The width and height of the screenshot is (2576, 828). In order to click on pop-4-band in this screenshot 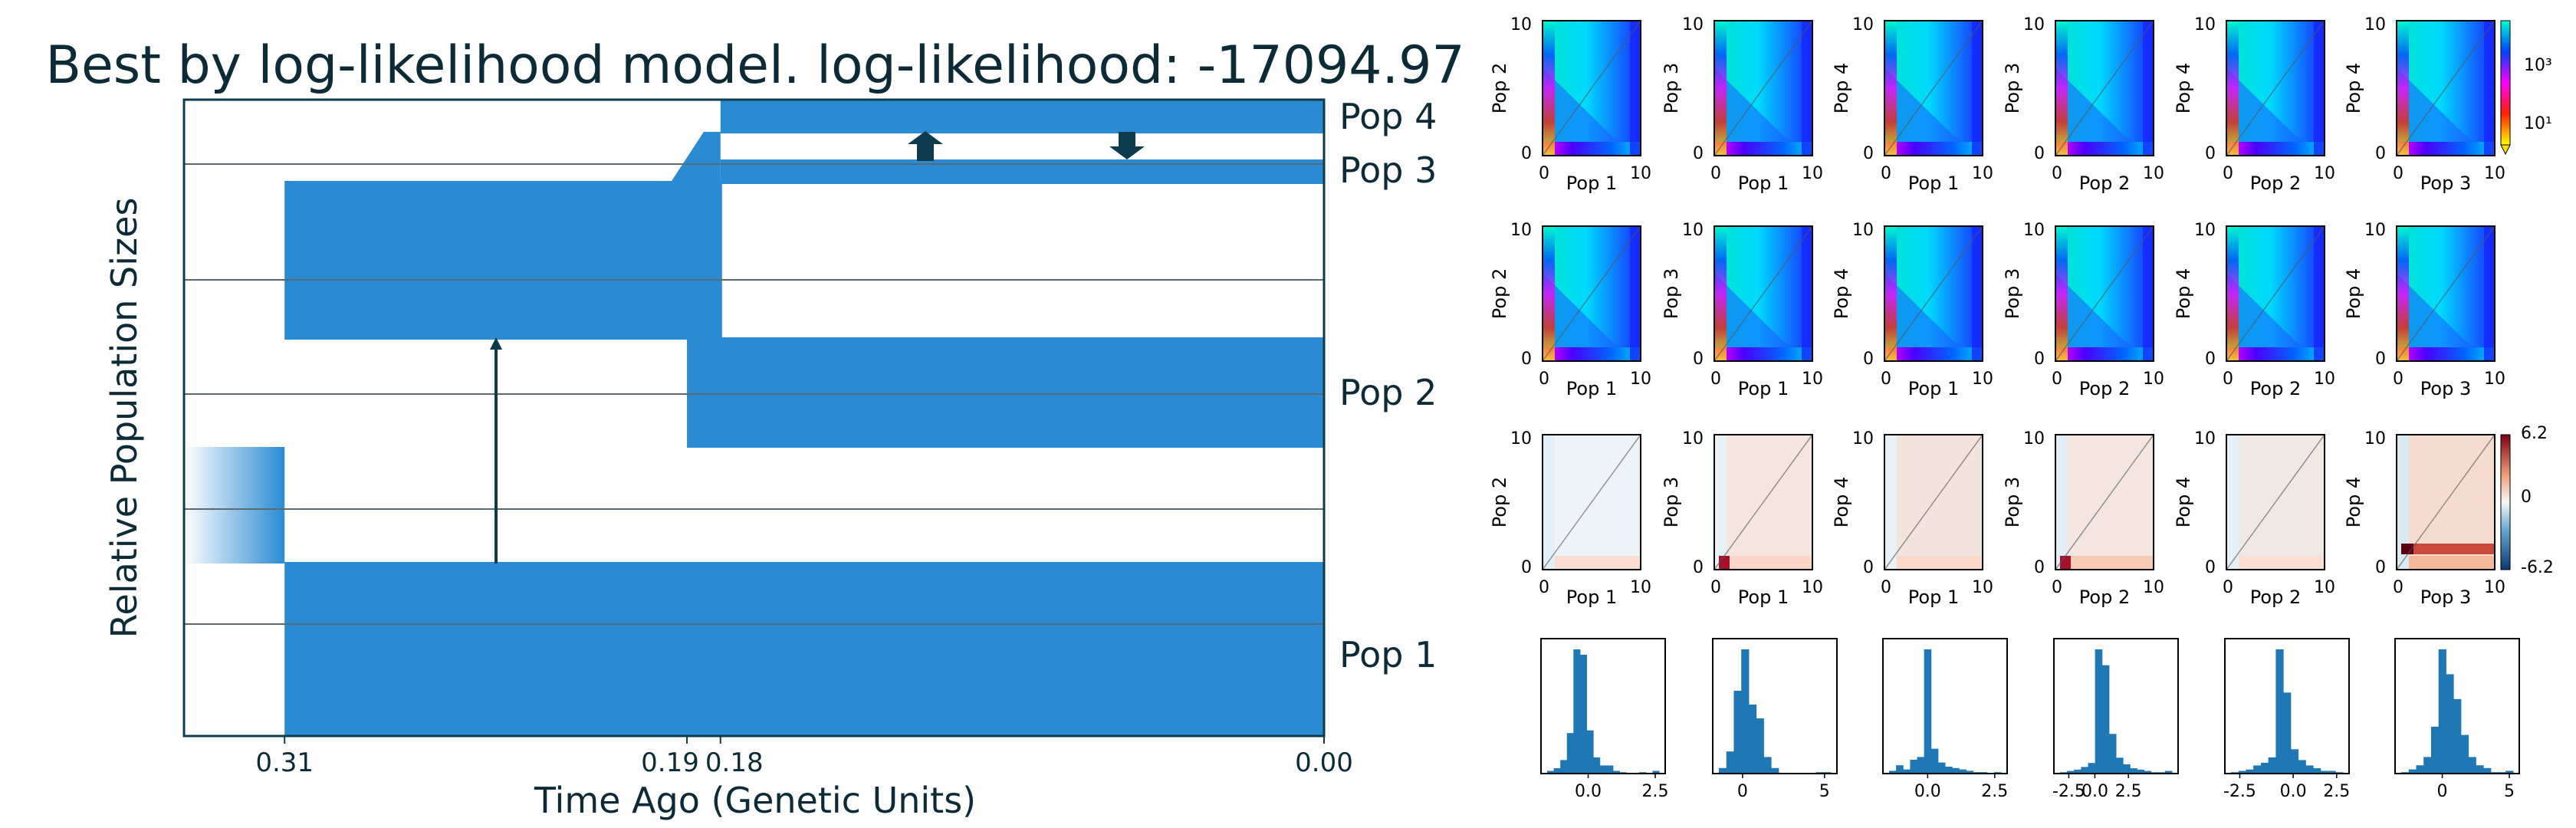, I will do `click(1022, 117)`.